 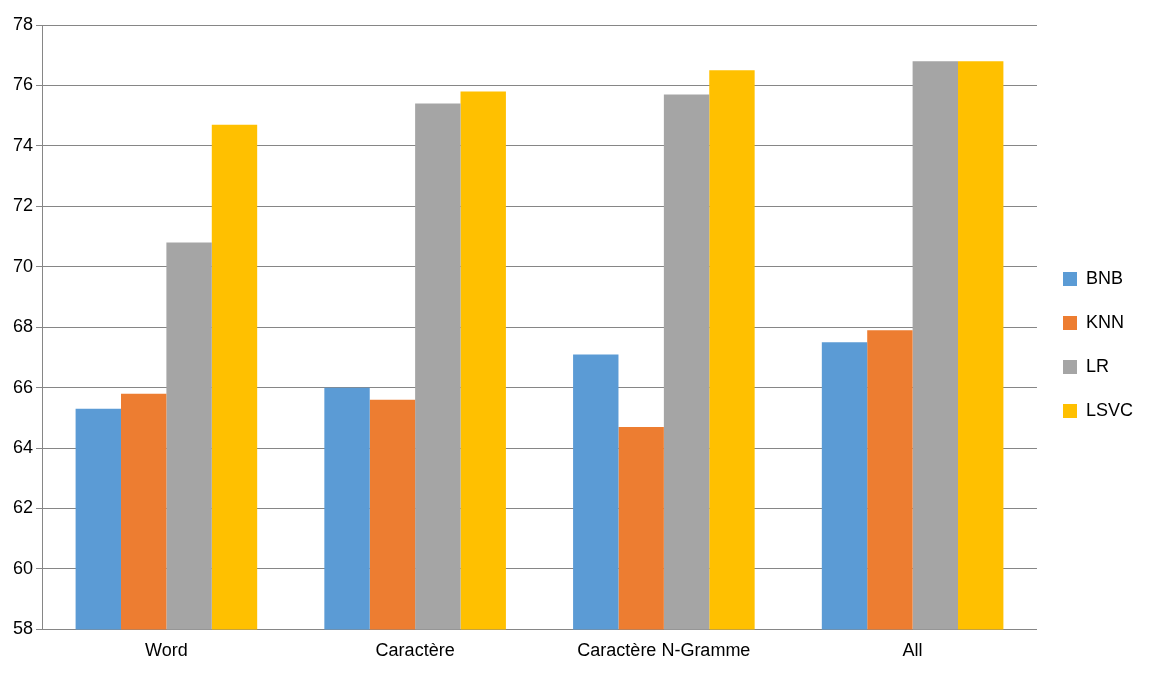 What do you see at coordinates (23, 567) in the screenshot?
I see `y-tick-label: 60` at bounding box center [23, 567].